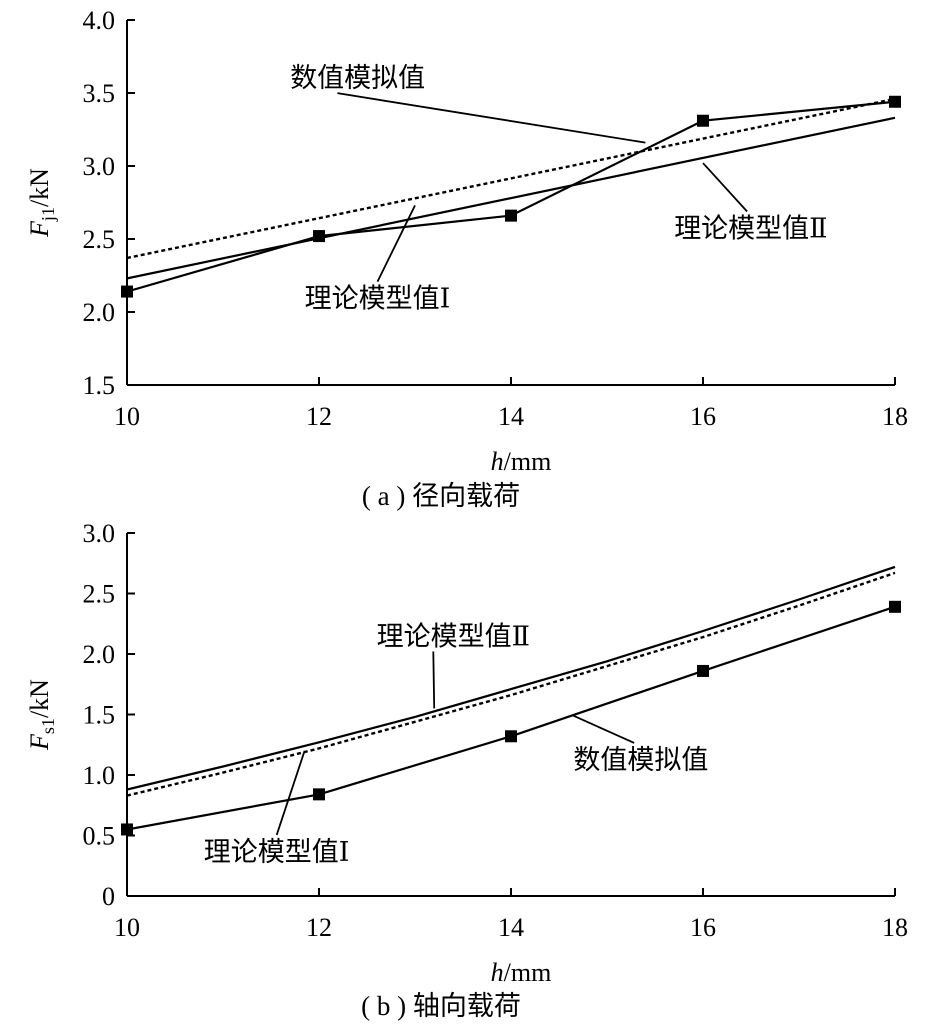 This screenshot has width=945, height=1024. What do you see at coordinates (521, 972) in the screenshot?
I see `chart-b-x-axis-label: h/mm` at bounding box center [521, 972].